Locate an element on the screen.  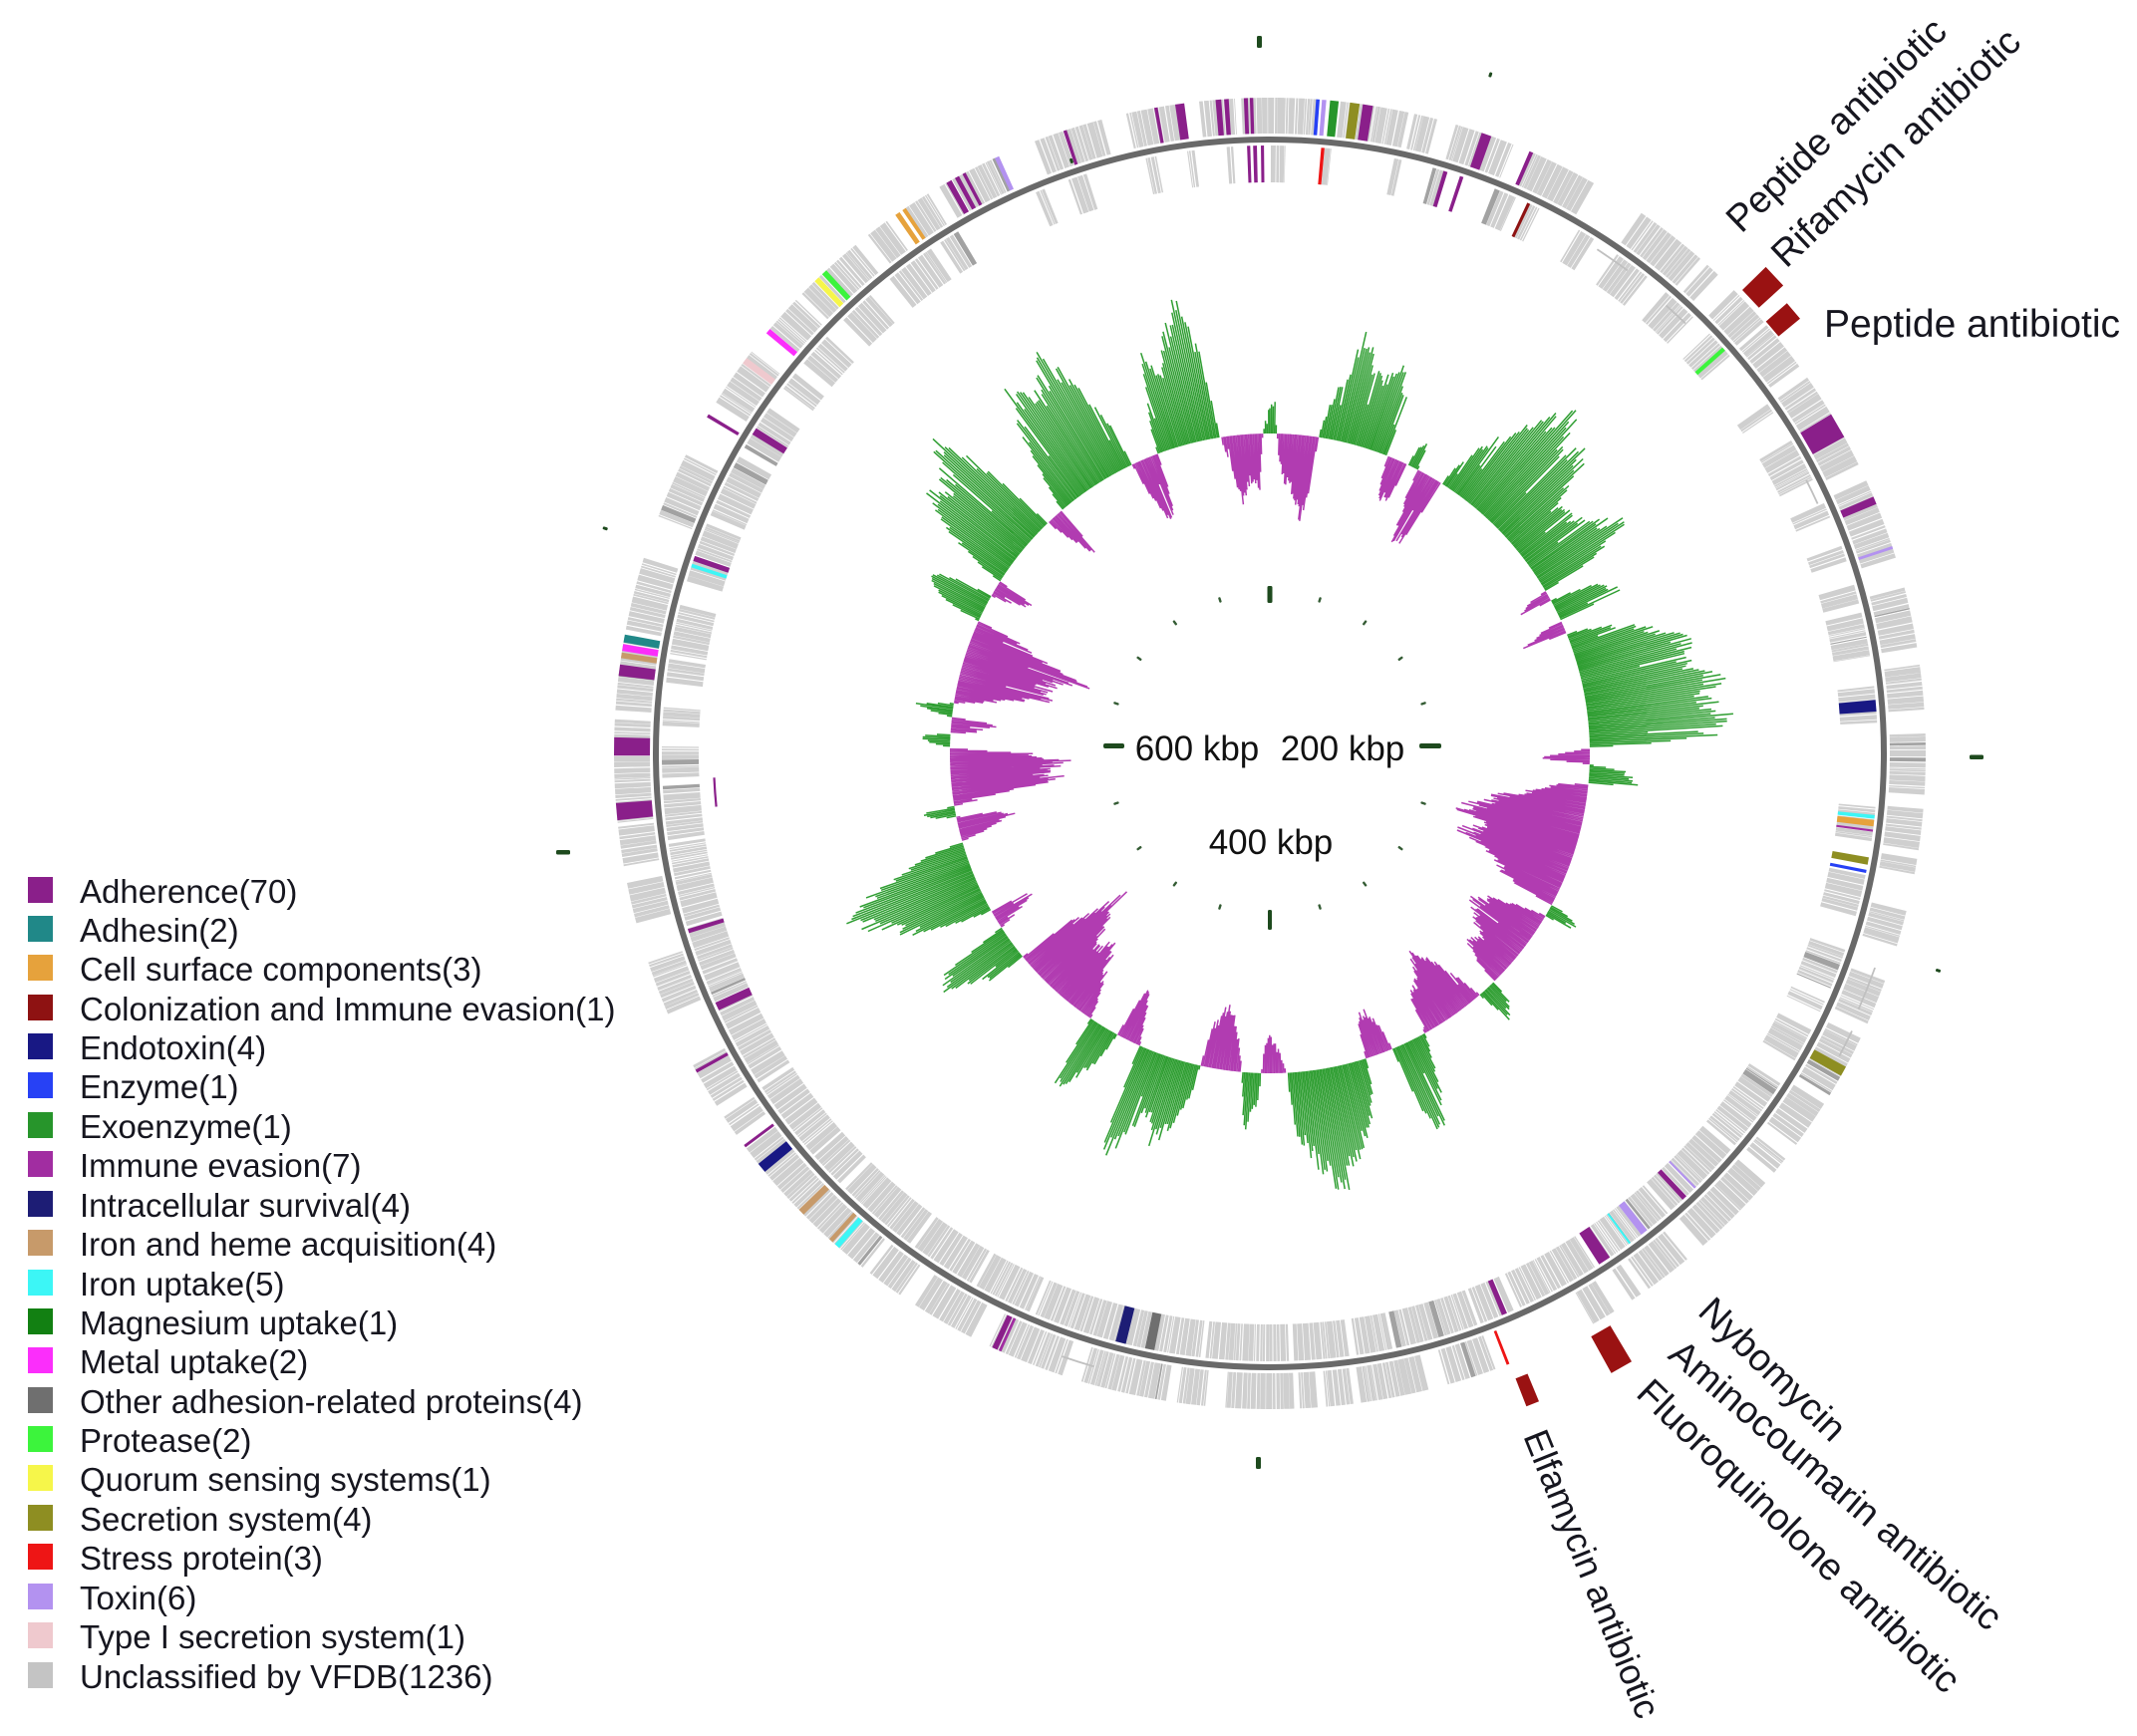
svg-text: Quorum sensing systems(1) is located at coordinates (286, 1479).